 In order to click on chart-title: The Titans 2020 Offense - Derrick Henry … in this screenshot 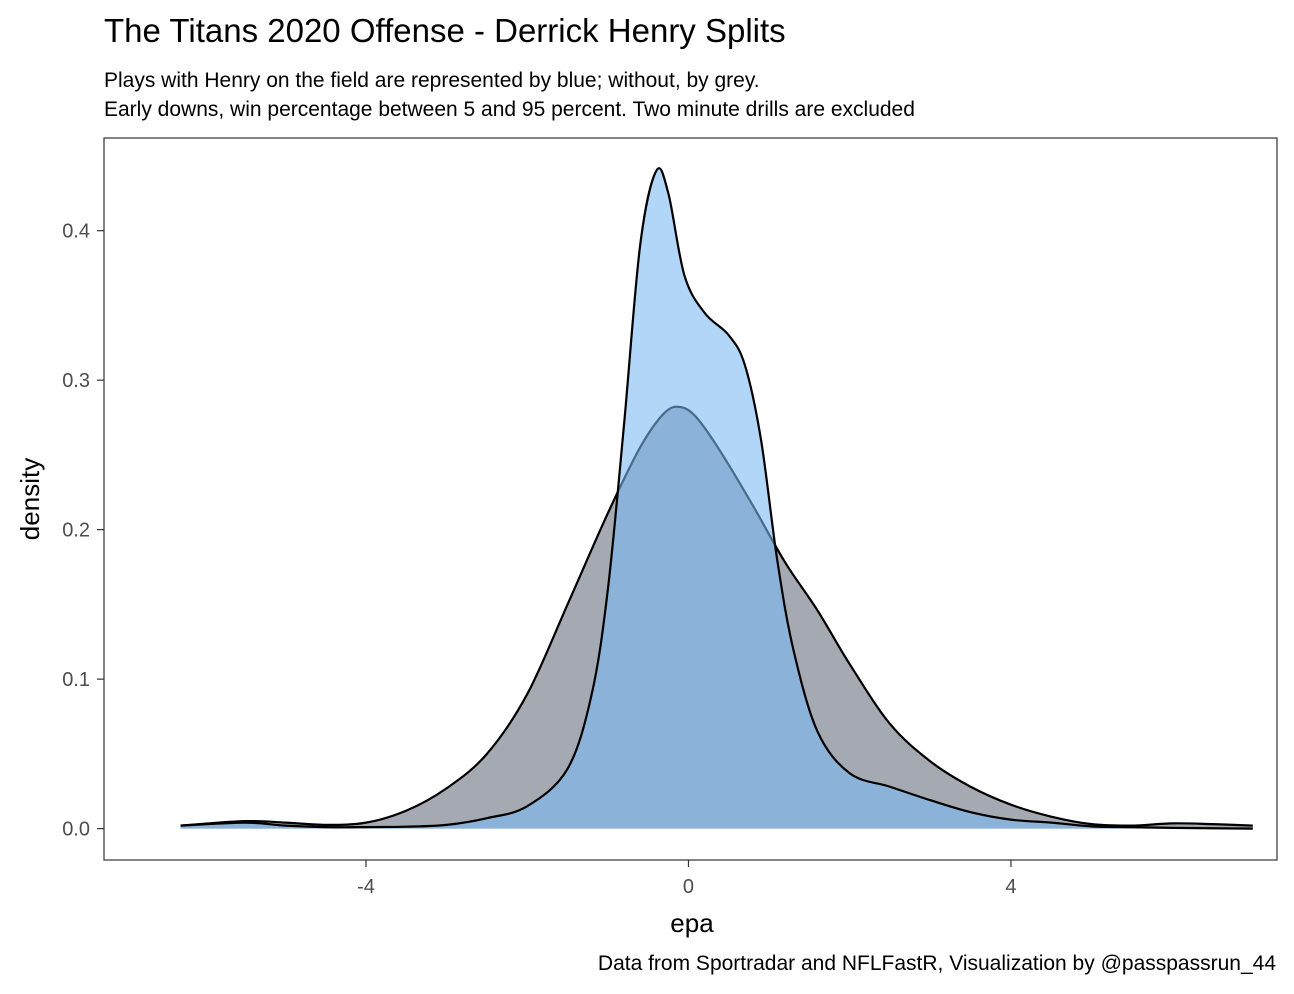, I will do `click(445, 30)`.